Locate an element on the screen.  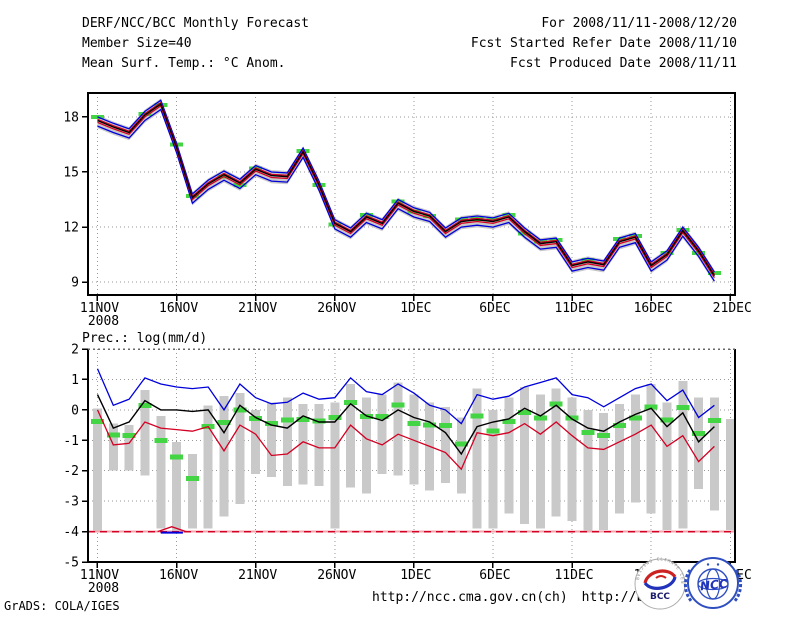
ncc-logo-circle is located at coordinates (713, 583).